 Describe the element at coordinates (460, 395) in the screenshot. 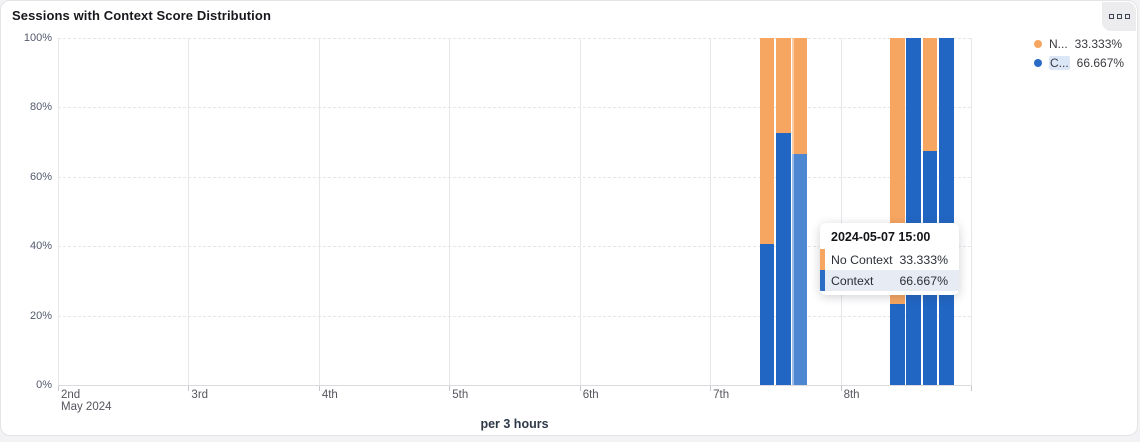

I see `x-tick-label: 5th` at that location.